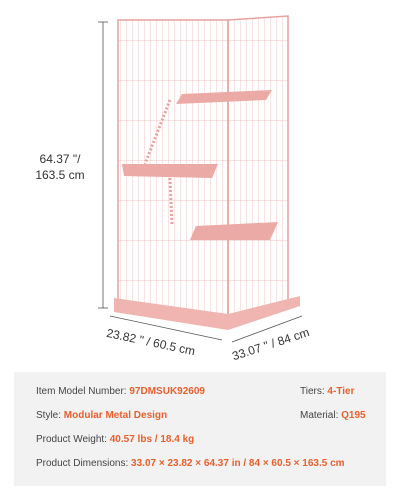 The image size is (400, 500). I want to click on spec-row: Tiers: 4-Tier, so click(327, 391).